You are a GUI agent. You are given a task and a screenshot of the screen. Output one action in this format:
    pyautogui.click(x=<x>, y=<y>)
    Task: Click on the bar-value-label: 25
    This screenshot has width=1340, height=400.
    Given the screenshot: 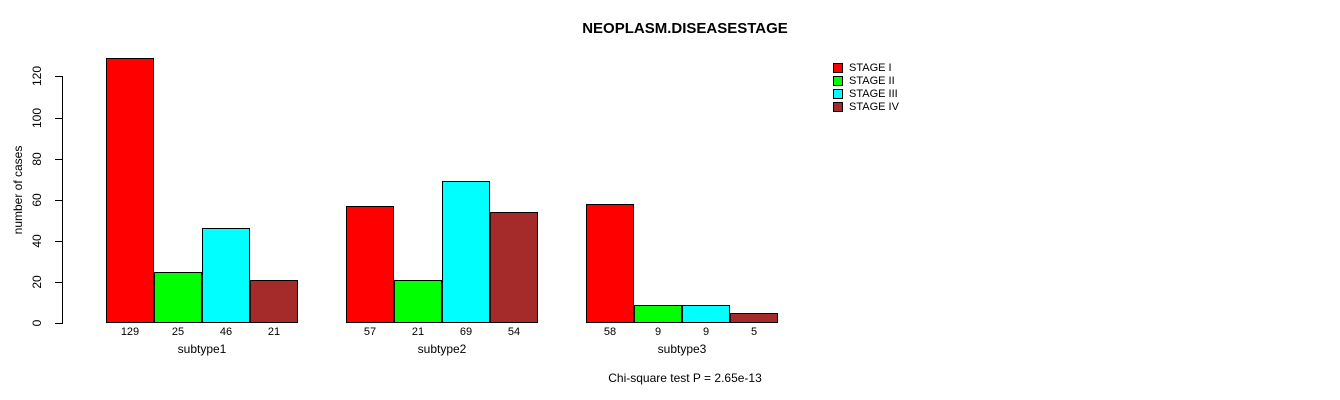 What is the action you would take?
    pyautogui.click(x=178, y=332)
    